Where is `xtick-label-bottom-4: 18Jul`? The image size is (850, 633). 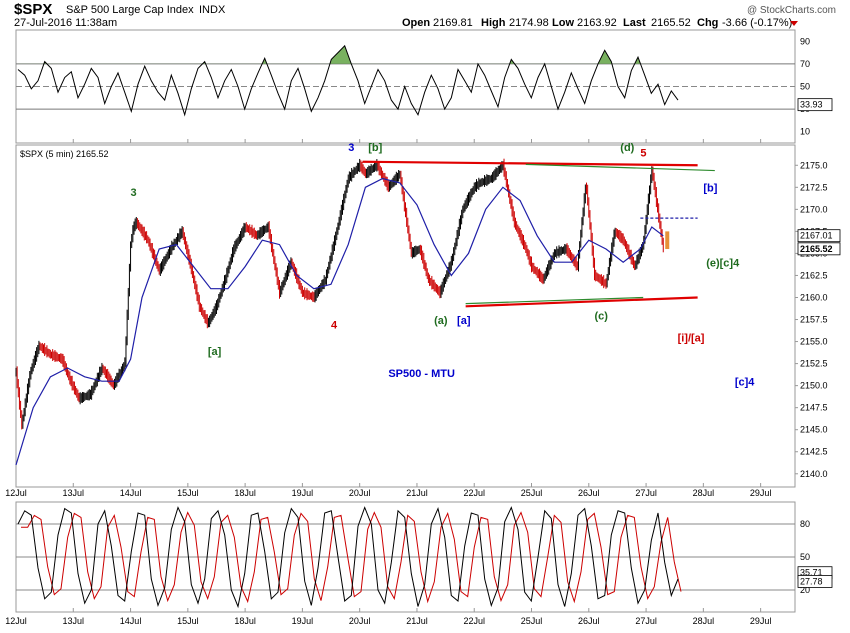
xtick-label-bottom-4: 18Jul is located at coordinates (245, 621).